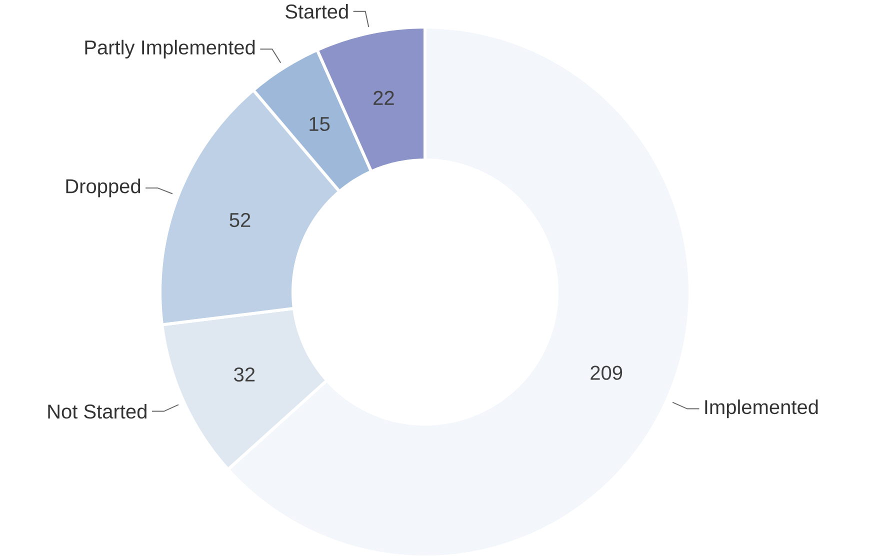 Image resolution: width=869 pixels, height=559 pixels. What do you see at coordinates (170, 49) in the screenshot?
I see `slice-label: Partly Implemented` at bounding box center [170, 49].